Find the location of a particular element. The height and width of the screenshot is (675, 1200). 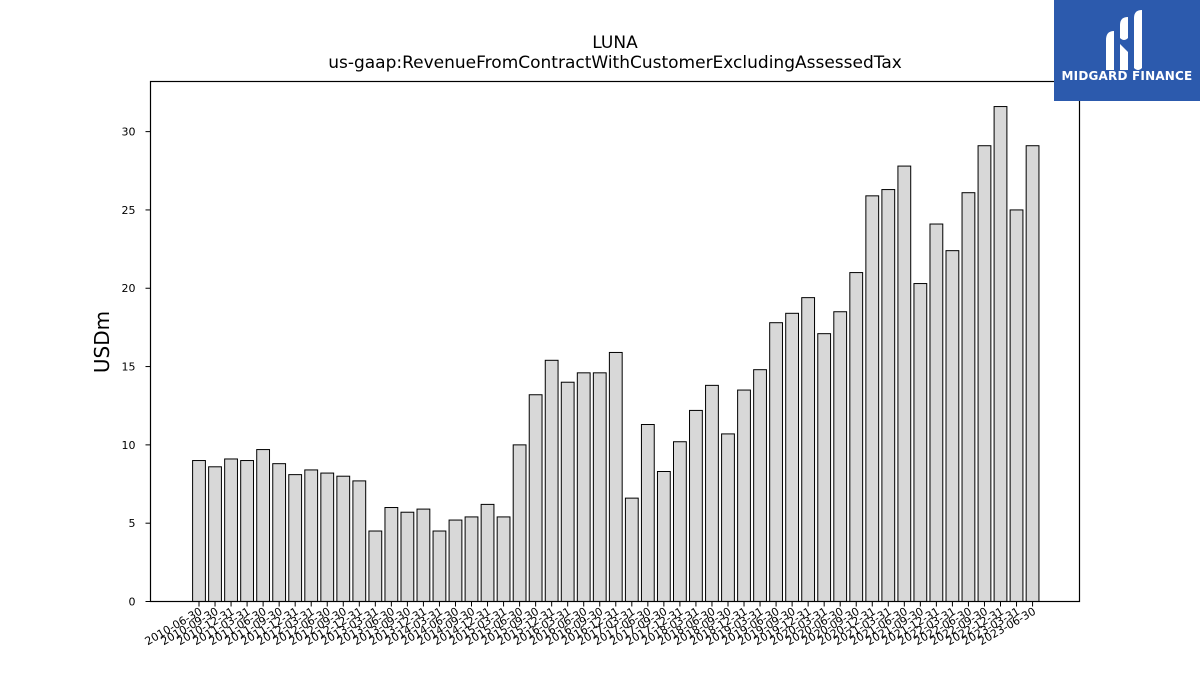

y-tick-label: 30 is located at coordinates (129, 132).